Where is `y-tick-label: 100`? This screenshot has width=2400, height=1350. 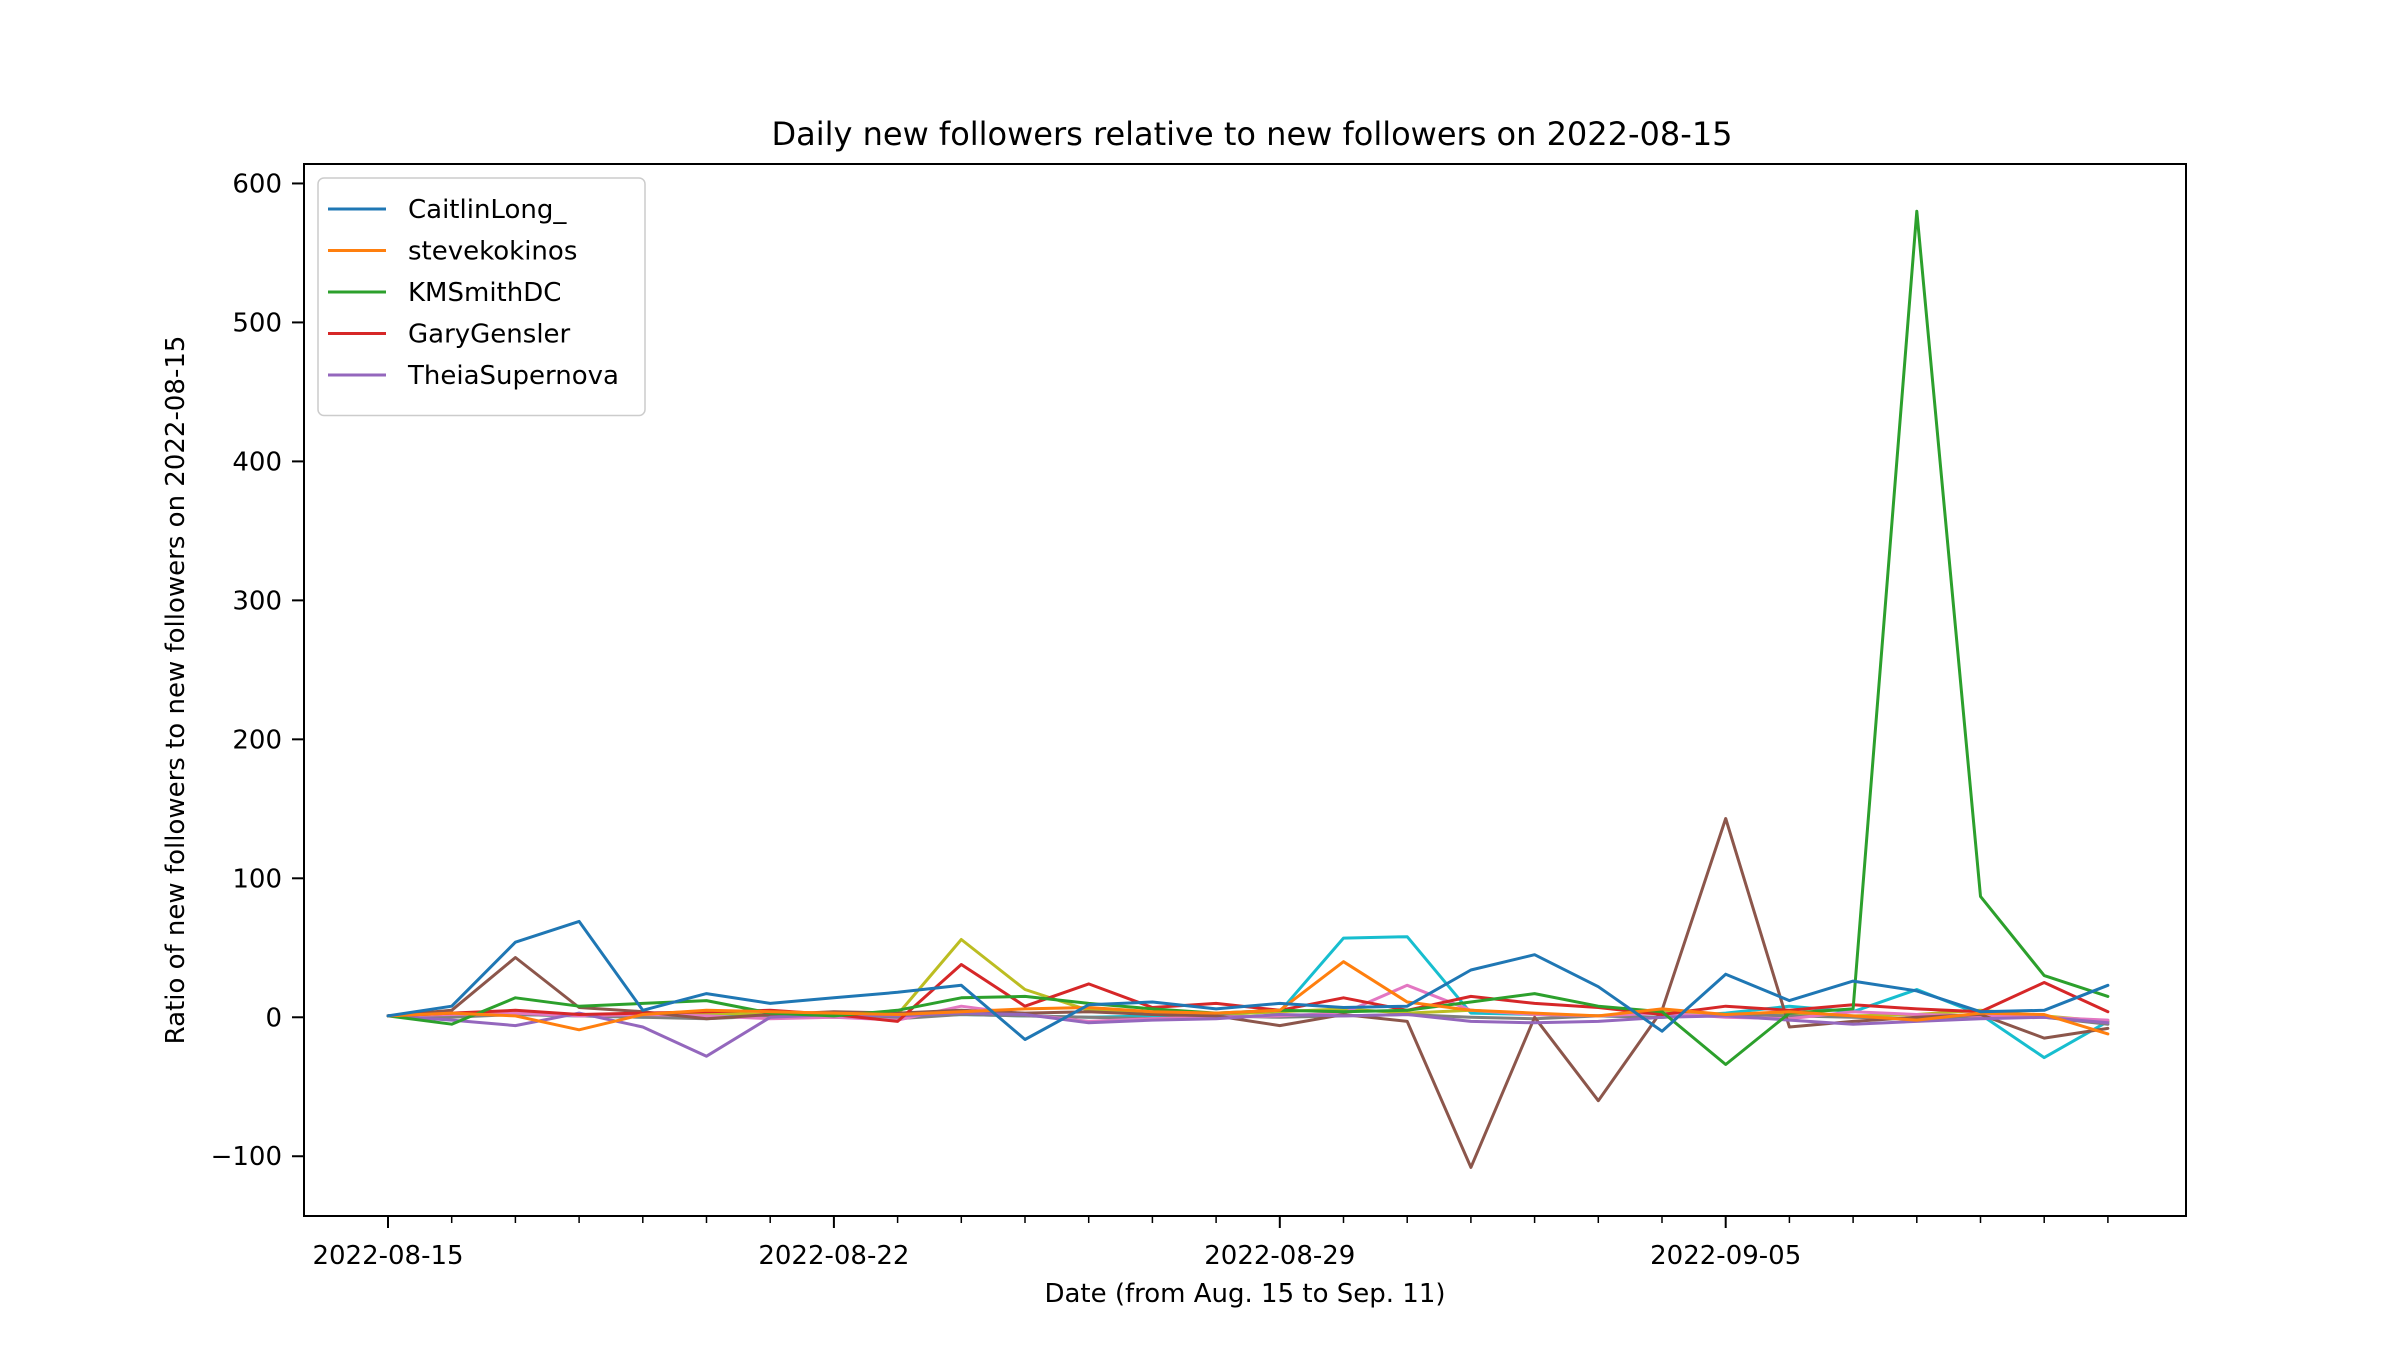
y-tick-label: 100 is located at coordinates (257, 879).